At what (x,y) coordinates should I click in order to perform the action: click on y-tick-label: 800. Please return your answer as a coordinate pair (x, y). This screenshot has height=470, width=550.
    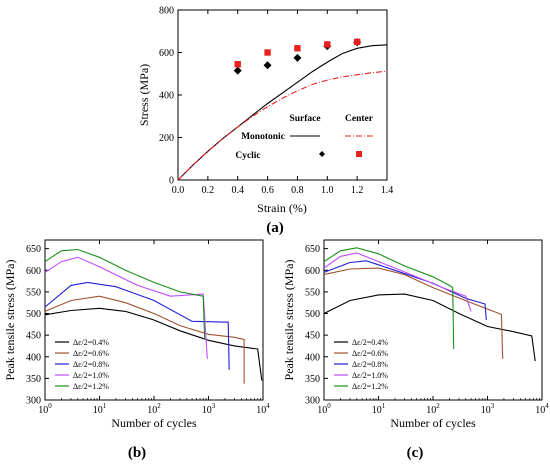
    Looking at the image, I should click on (166, 11).